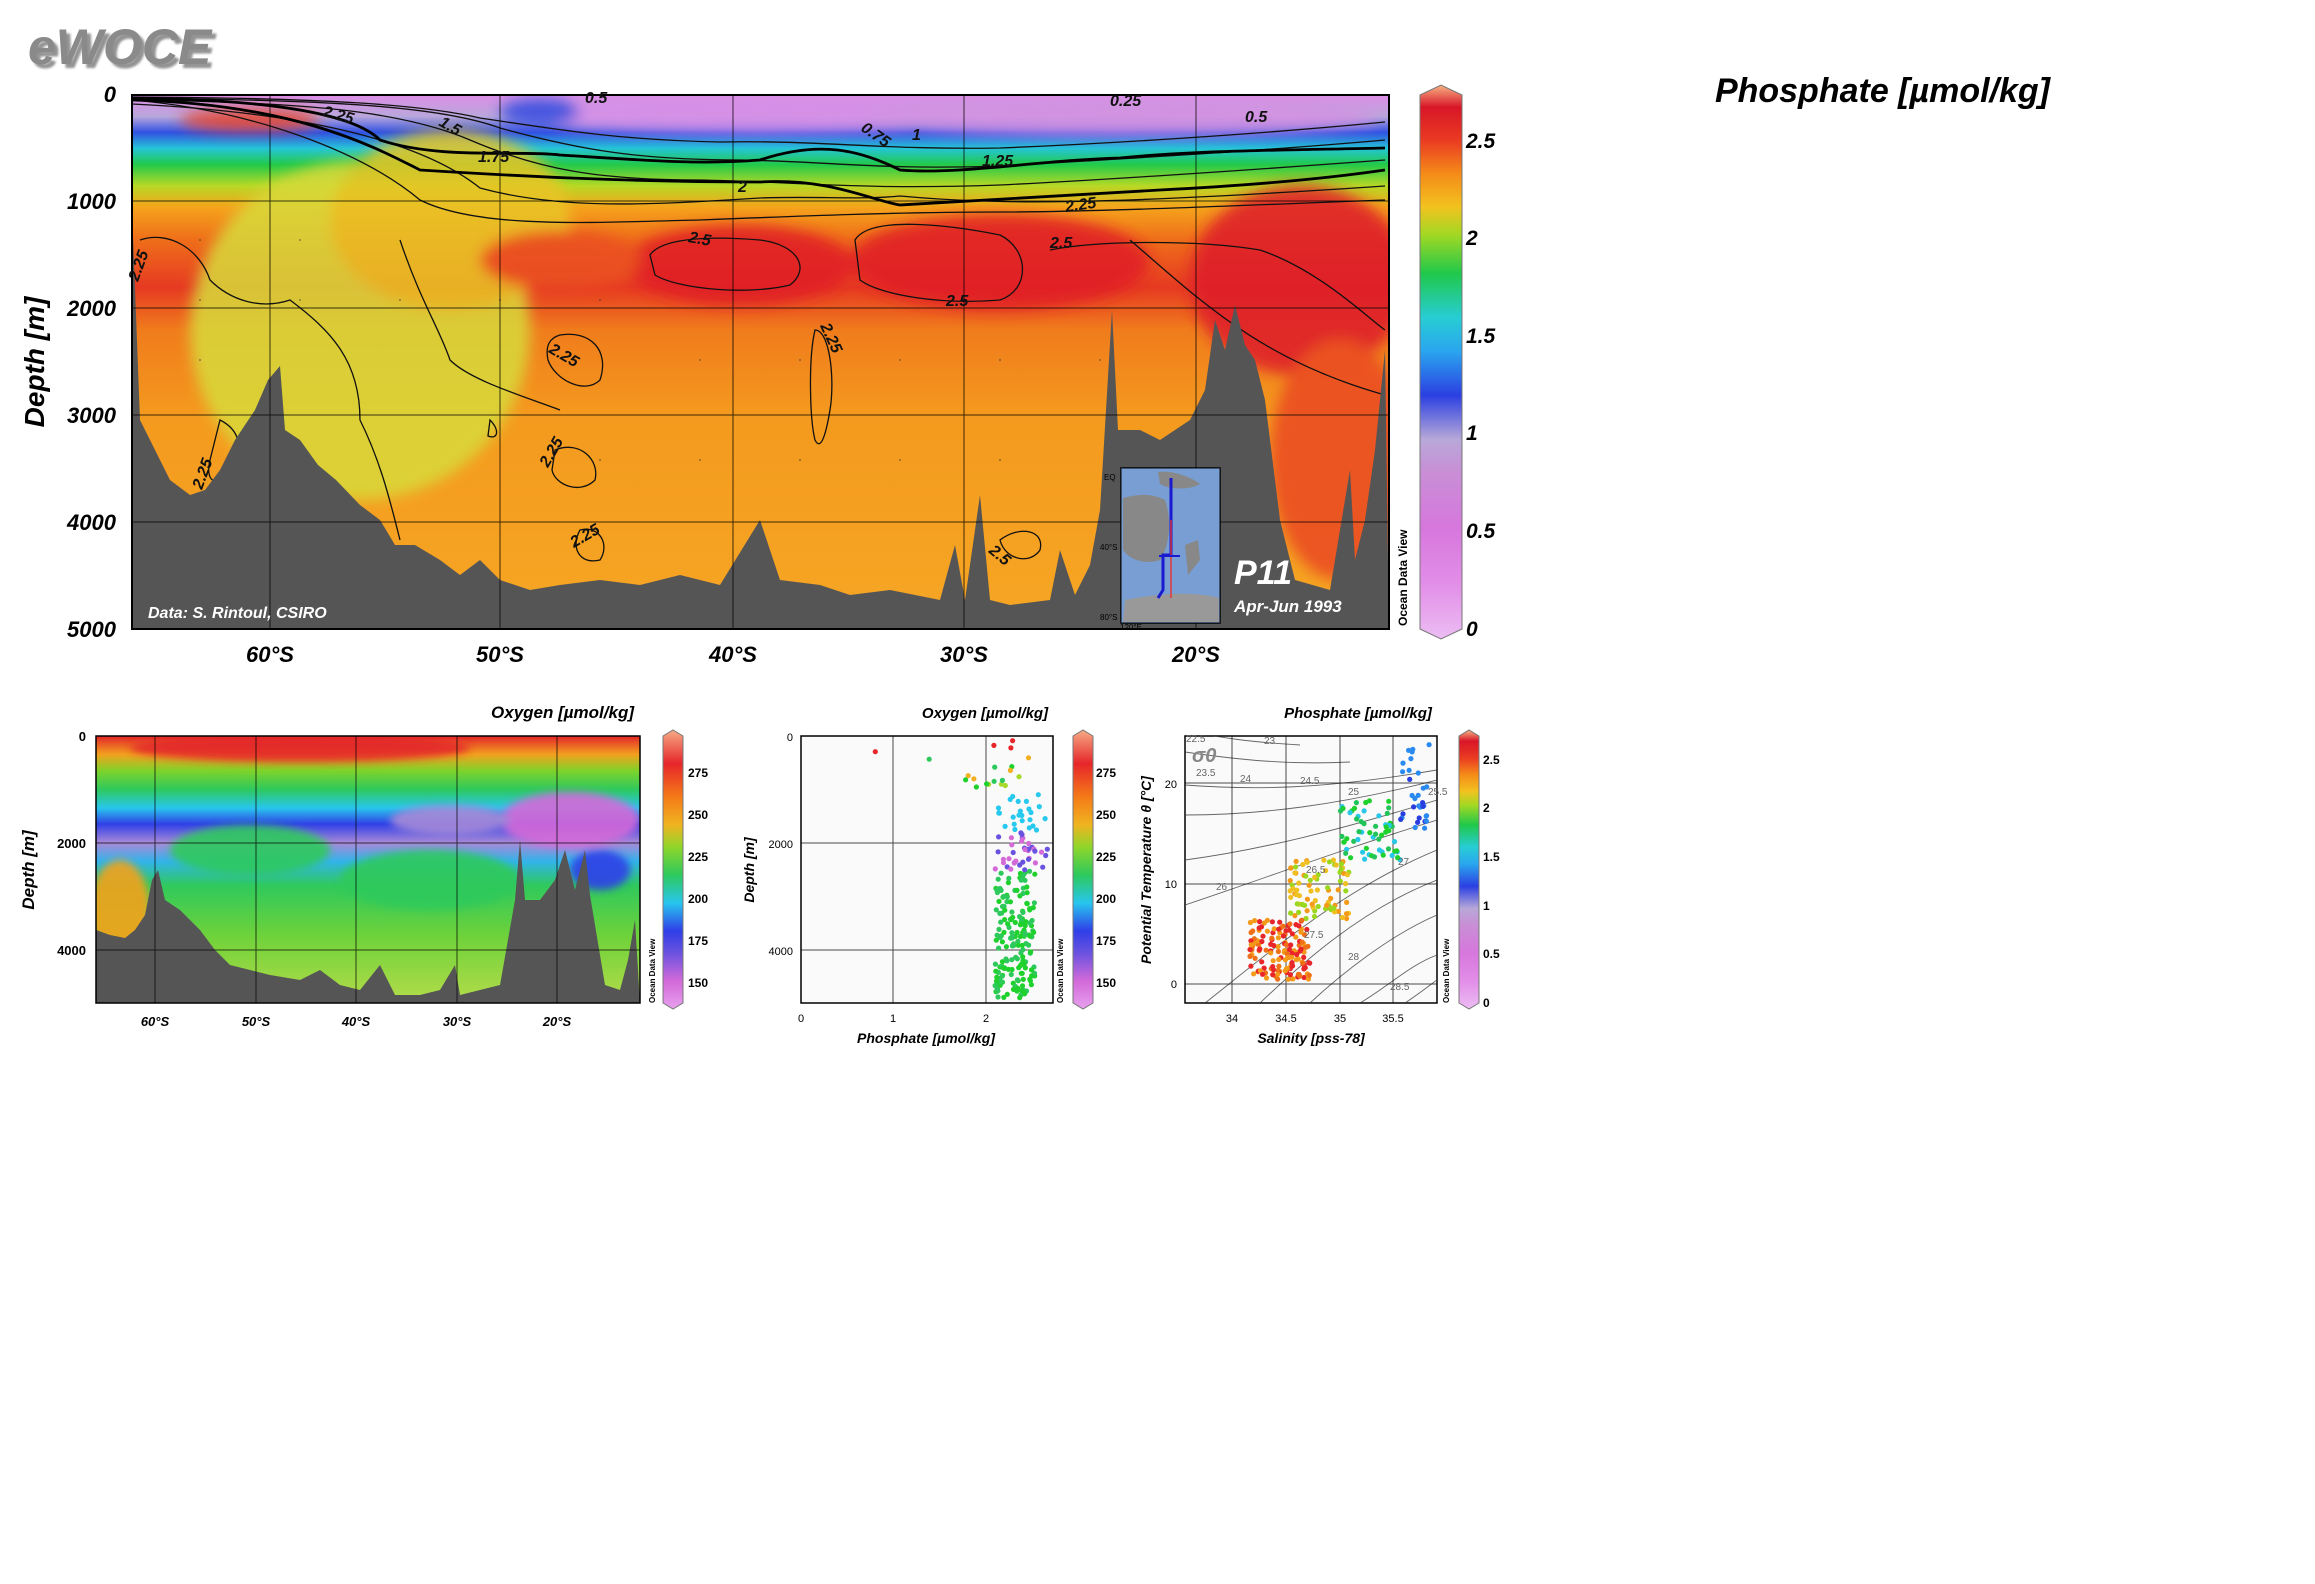  What do you see at coordinates (964, 654) in the screenshot?
I see `x-tick-label: 30°S` at bounding box center [964, 654].